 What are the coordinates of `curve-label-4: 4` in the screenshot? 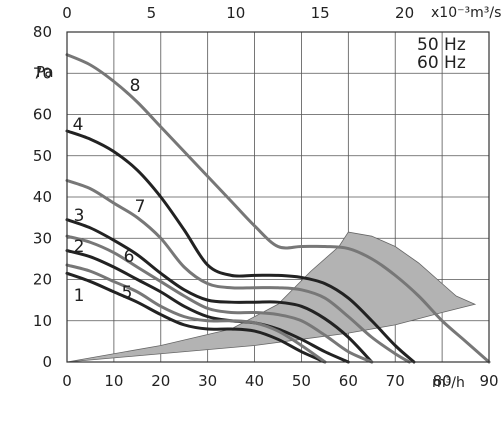 It's located at (78, 125).